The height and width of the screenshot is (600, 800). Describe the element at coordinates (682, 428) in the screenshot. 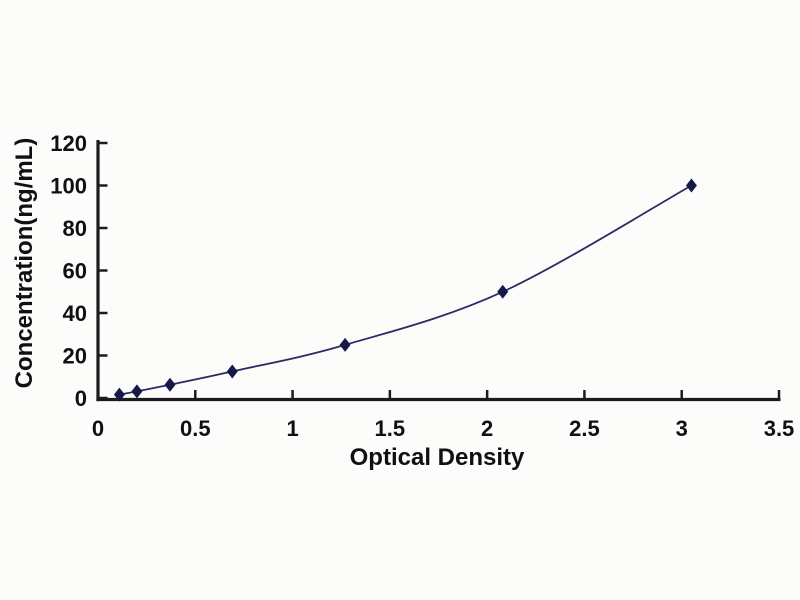

I see `x-tick-label: 3` at that location.